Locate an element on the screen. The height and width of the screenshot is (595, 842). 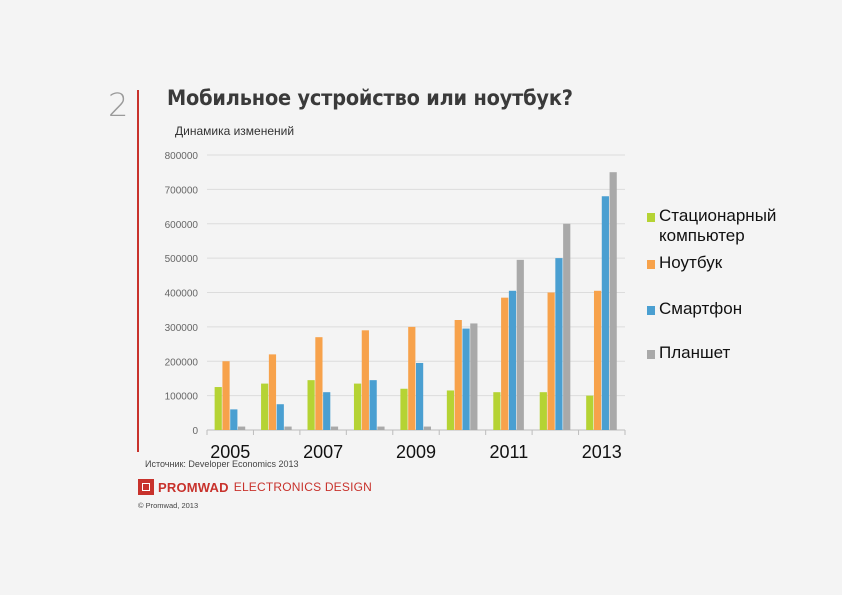
y-tick-label: 500000 is located at coordinates (182, 259).